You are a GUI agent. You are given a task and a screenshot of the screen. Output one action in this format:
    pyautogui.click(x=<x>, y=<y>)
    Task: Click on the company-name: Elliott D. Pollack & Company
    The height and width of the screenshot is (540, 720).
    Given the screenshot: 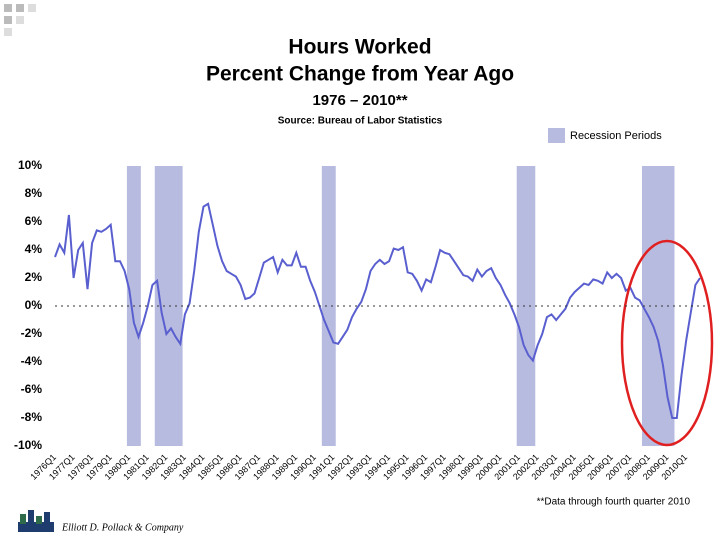 What is the action you would take?
    pyautogui.click(x=122, y=527)
    